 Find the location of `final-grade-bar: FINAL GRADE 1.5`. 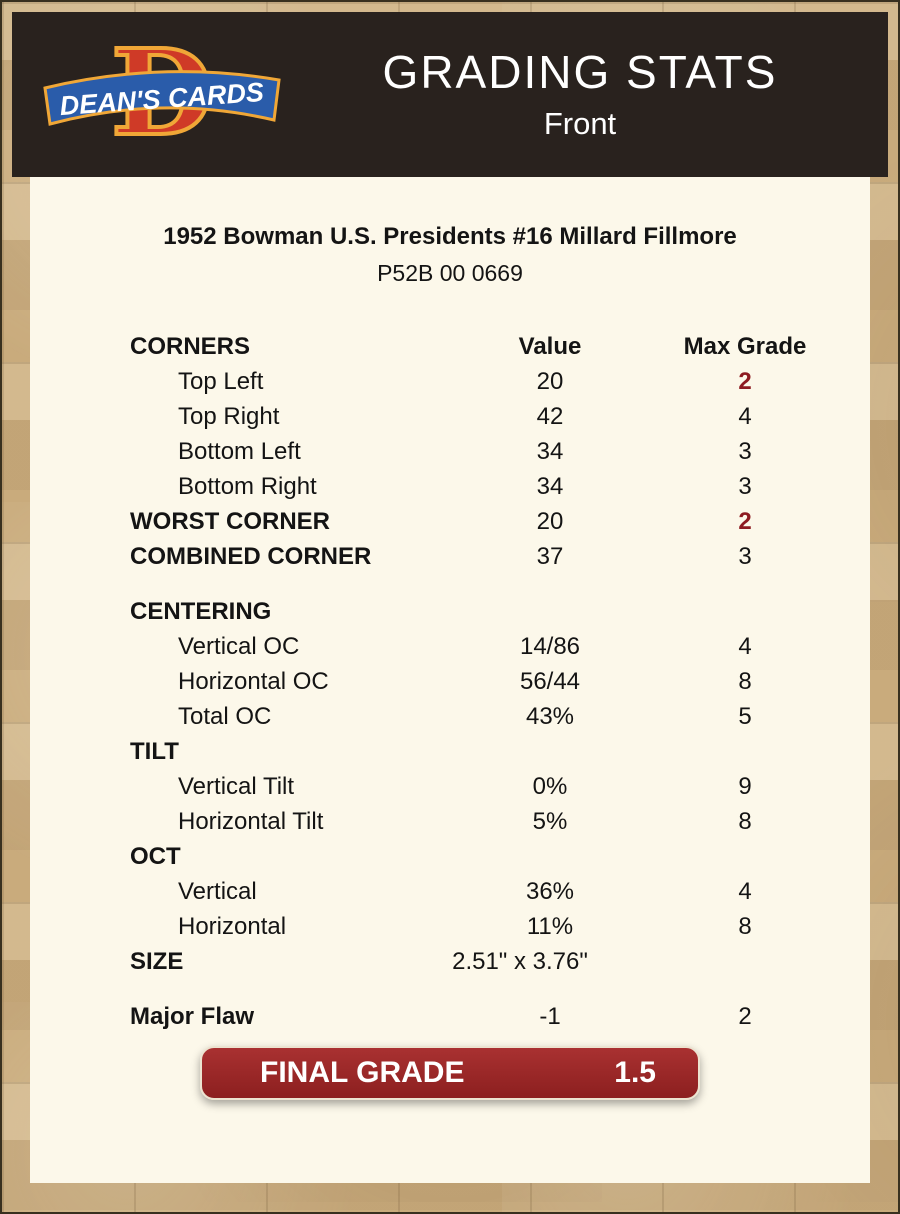

final-grade-bar: FINAL GRADE 1.5 is located at coordinates (450, 1073).